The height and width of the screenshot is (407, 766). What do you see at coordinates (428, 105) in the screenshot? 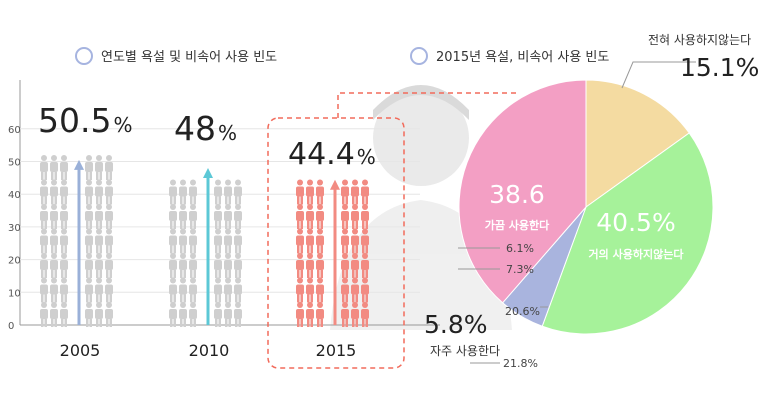
I see `highlight-connector-line` at bounding box center [428, 105].